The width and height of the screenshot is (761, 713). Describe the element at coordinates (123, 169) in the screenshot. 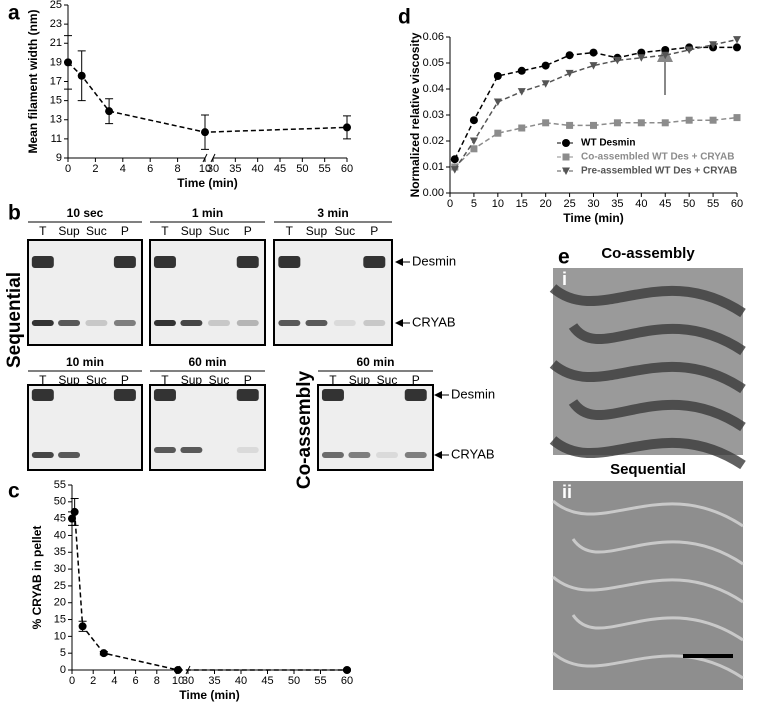

I see `x-tick-label: 4` at that location.